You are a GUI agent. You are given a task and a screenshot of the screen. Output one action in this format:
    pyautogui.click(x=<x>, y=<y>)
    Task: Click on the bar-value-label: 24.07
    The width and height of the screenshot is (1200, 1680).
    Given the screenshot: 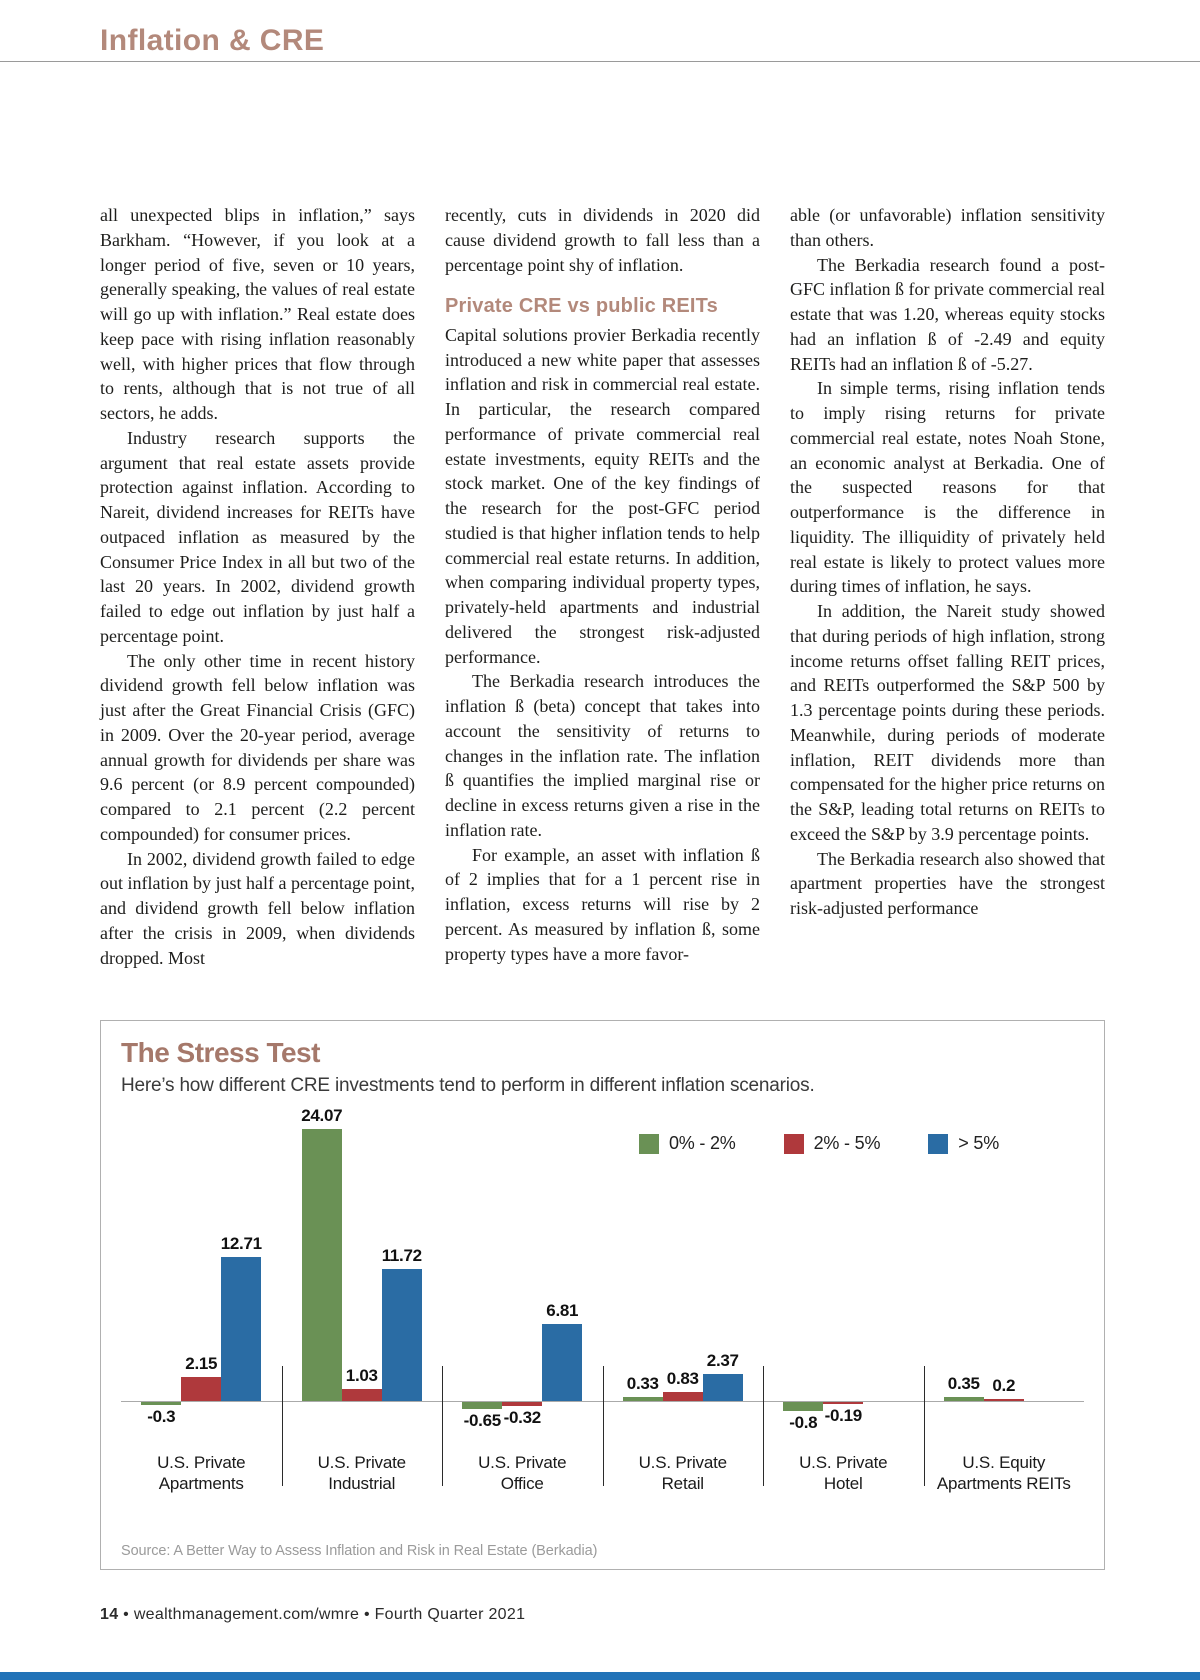 What is the action you would take?
    pyautogui.click(x=322, y=1115)
    